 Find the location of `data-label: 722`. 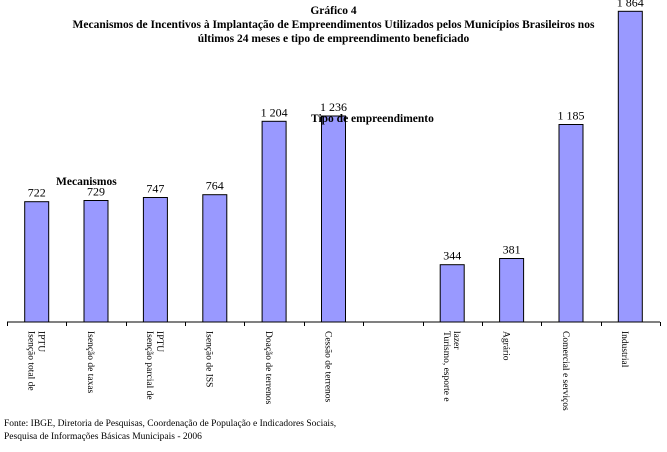

data-label: 722 is located at coordinates (37, 193).